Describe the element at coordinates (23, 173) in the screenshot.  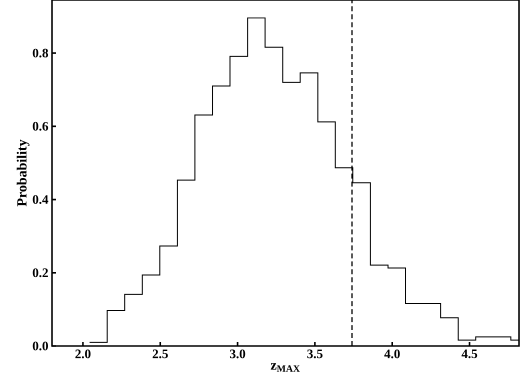
I see `y-axis-title: Probability` at that location.